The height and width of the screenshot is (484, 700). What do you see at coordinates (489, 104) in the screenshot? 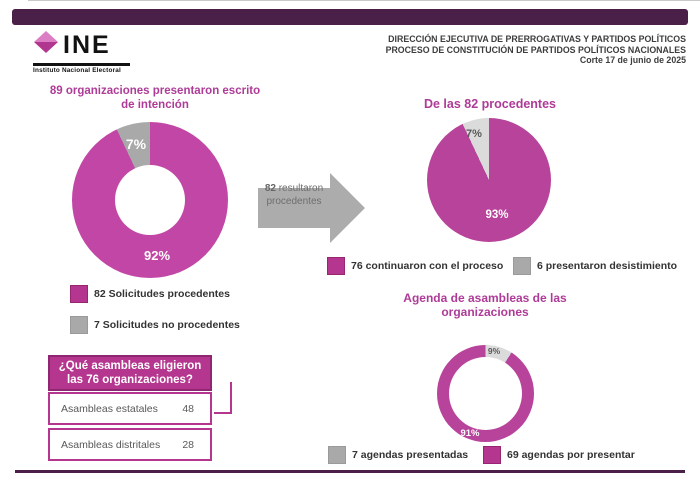
I see `procedentes-chart-title: De las 82 procedentes` at bounding box center [489, 104].